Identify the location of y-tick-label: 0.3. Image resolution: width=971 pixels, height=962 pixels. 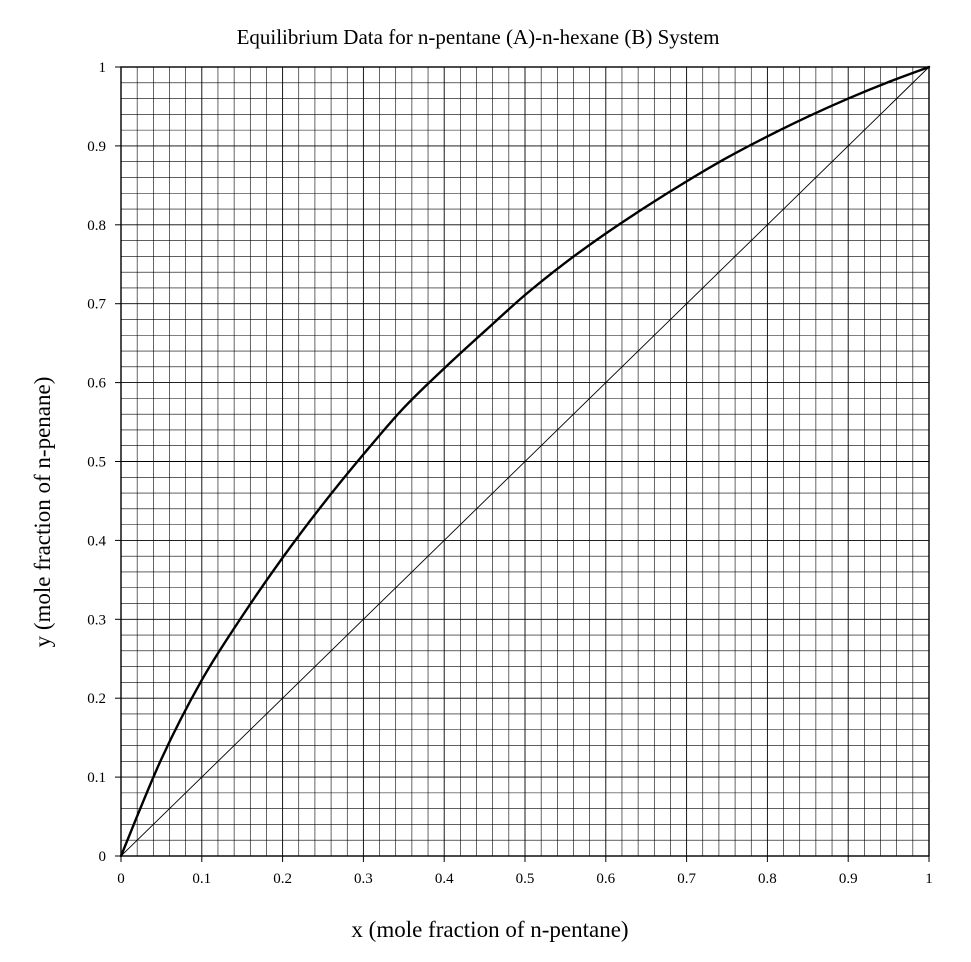
(96, 620).